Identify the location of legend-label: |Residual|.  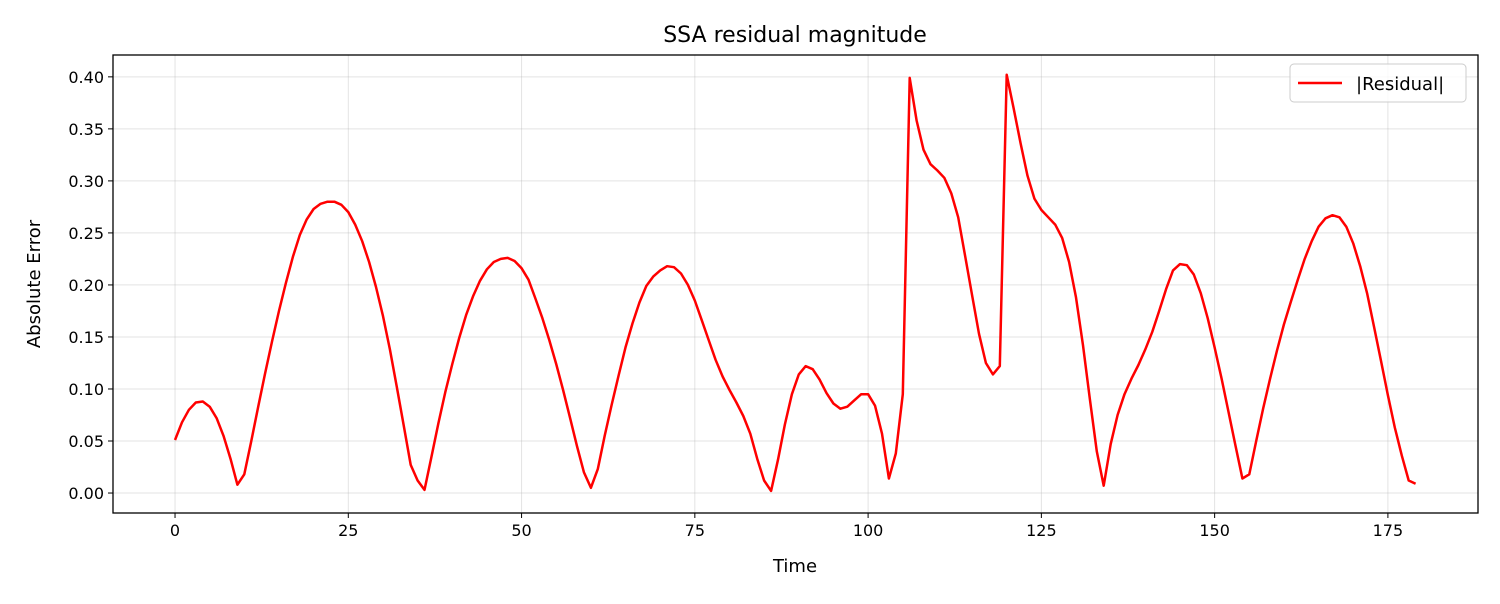
(1400, 84).